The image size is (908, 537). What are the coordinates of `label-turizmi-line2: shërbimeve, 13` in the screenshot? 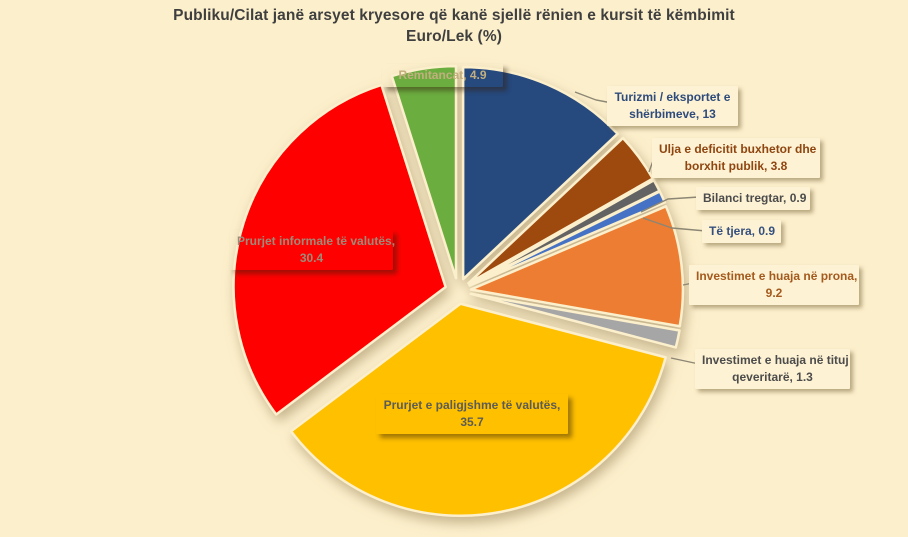 It's located at (672, 114).